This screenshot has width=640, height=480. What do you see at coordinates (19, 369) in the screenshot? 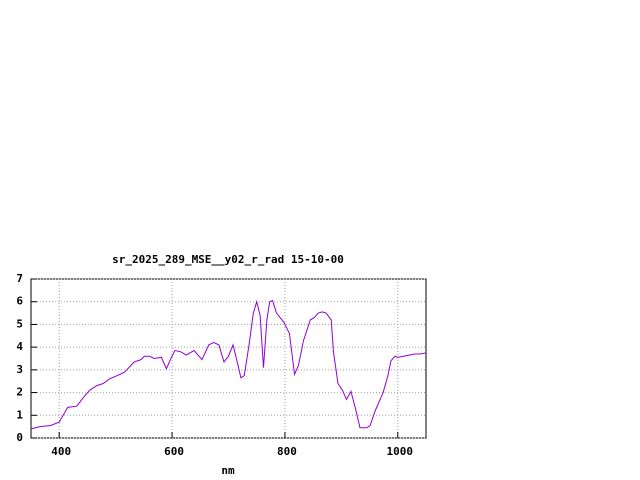
I see `y-tick-label: 3` at bounding box center [19, 369].